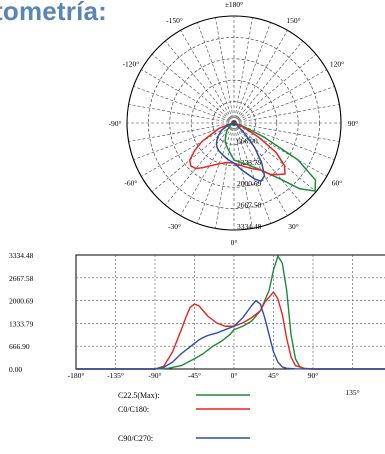 This screenshot has width=385, height=454. I want to click on y-tick-label: 2667.58, so click(21, 278).